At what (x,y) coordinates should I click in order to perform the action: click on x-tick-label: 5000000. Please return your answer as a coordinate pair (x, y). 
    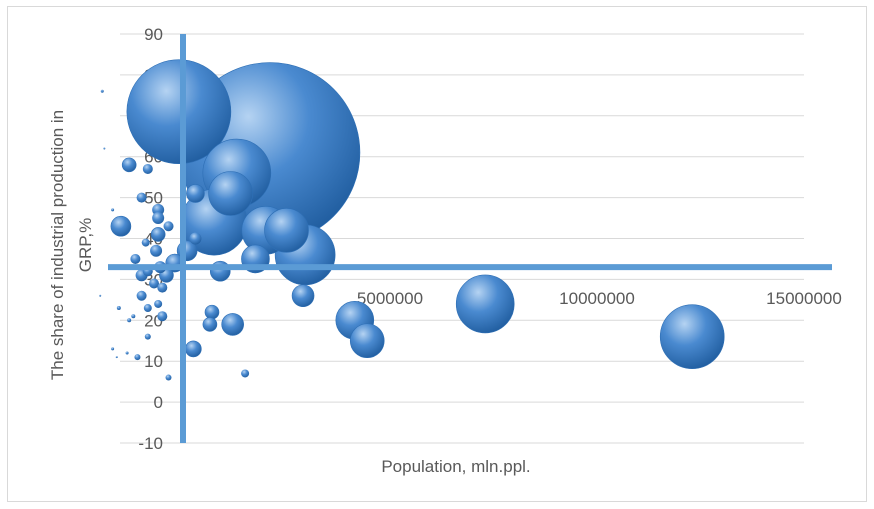
    Looking at the image, I should click on (390, 298).